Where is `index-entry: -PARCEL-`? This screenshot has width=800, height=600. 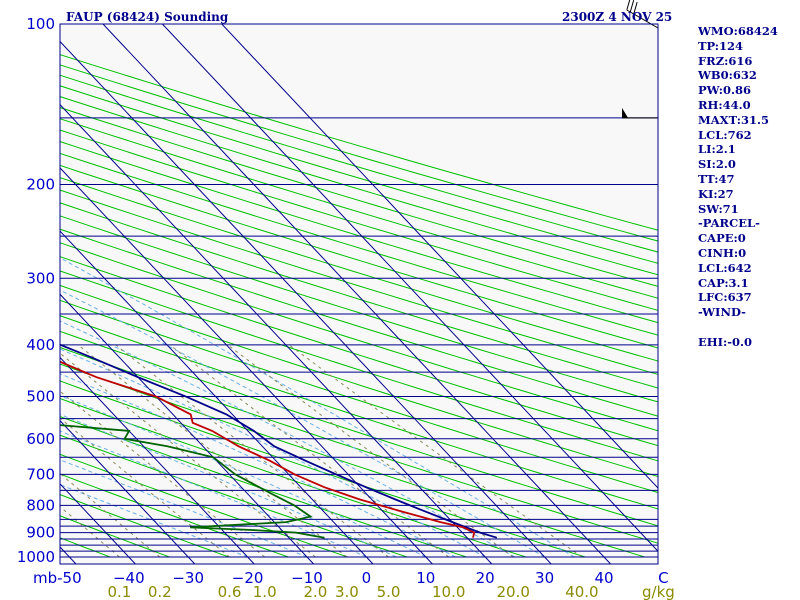 index-entry: -PARCEL- is located at coordinates (729, 223).